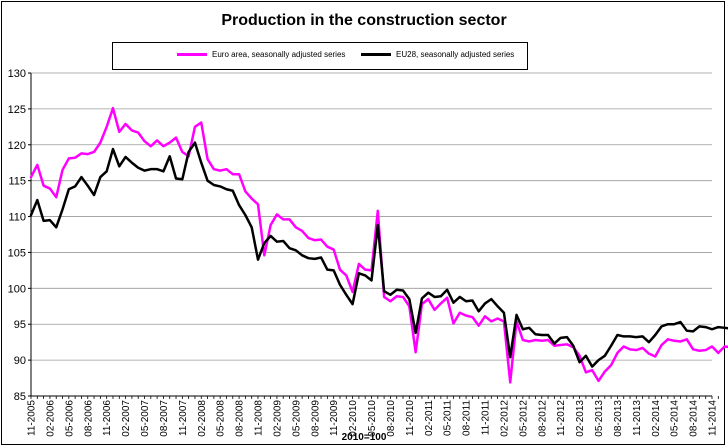 The width and height of the screenshot is (728, 448). Describe the element at coordinates (334, 418) in the screenshot. I see `x-tick-label: 11-2009` at that location.